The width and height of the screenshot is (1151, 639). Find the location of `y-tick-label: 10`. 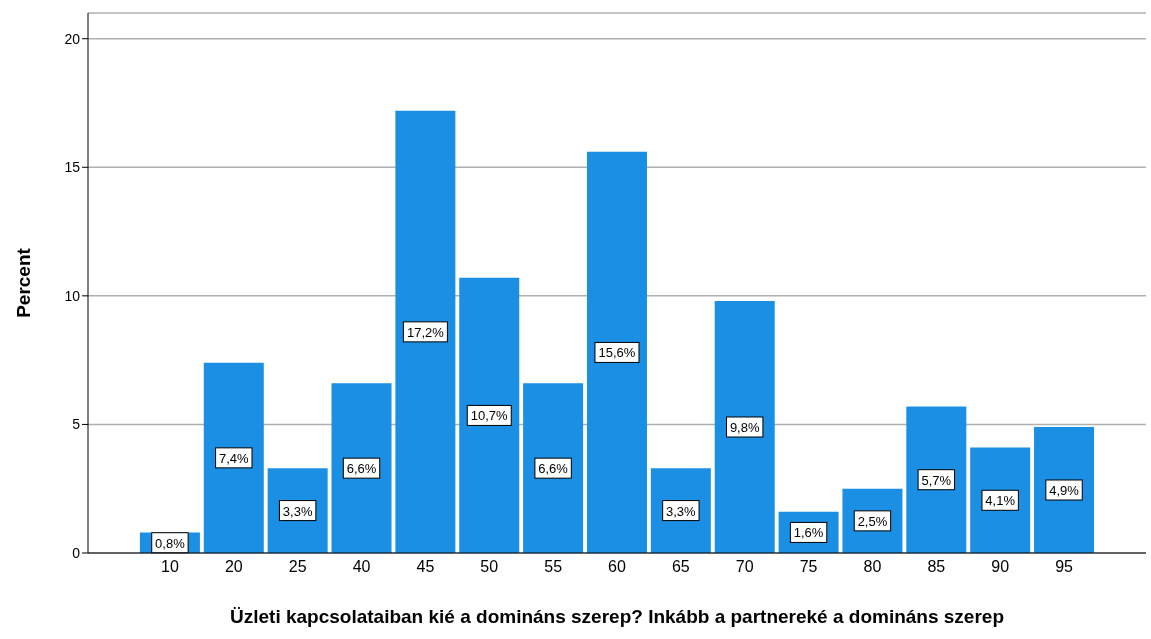

y-tick-label: 10 is located at coordinates (72, 295).